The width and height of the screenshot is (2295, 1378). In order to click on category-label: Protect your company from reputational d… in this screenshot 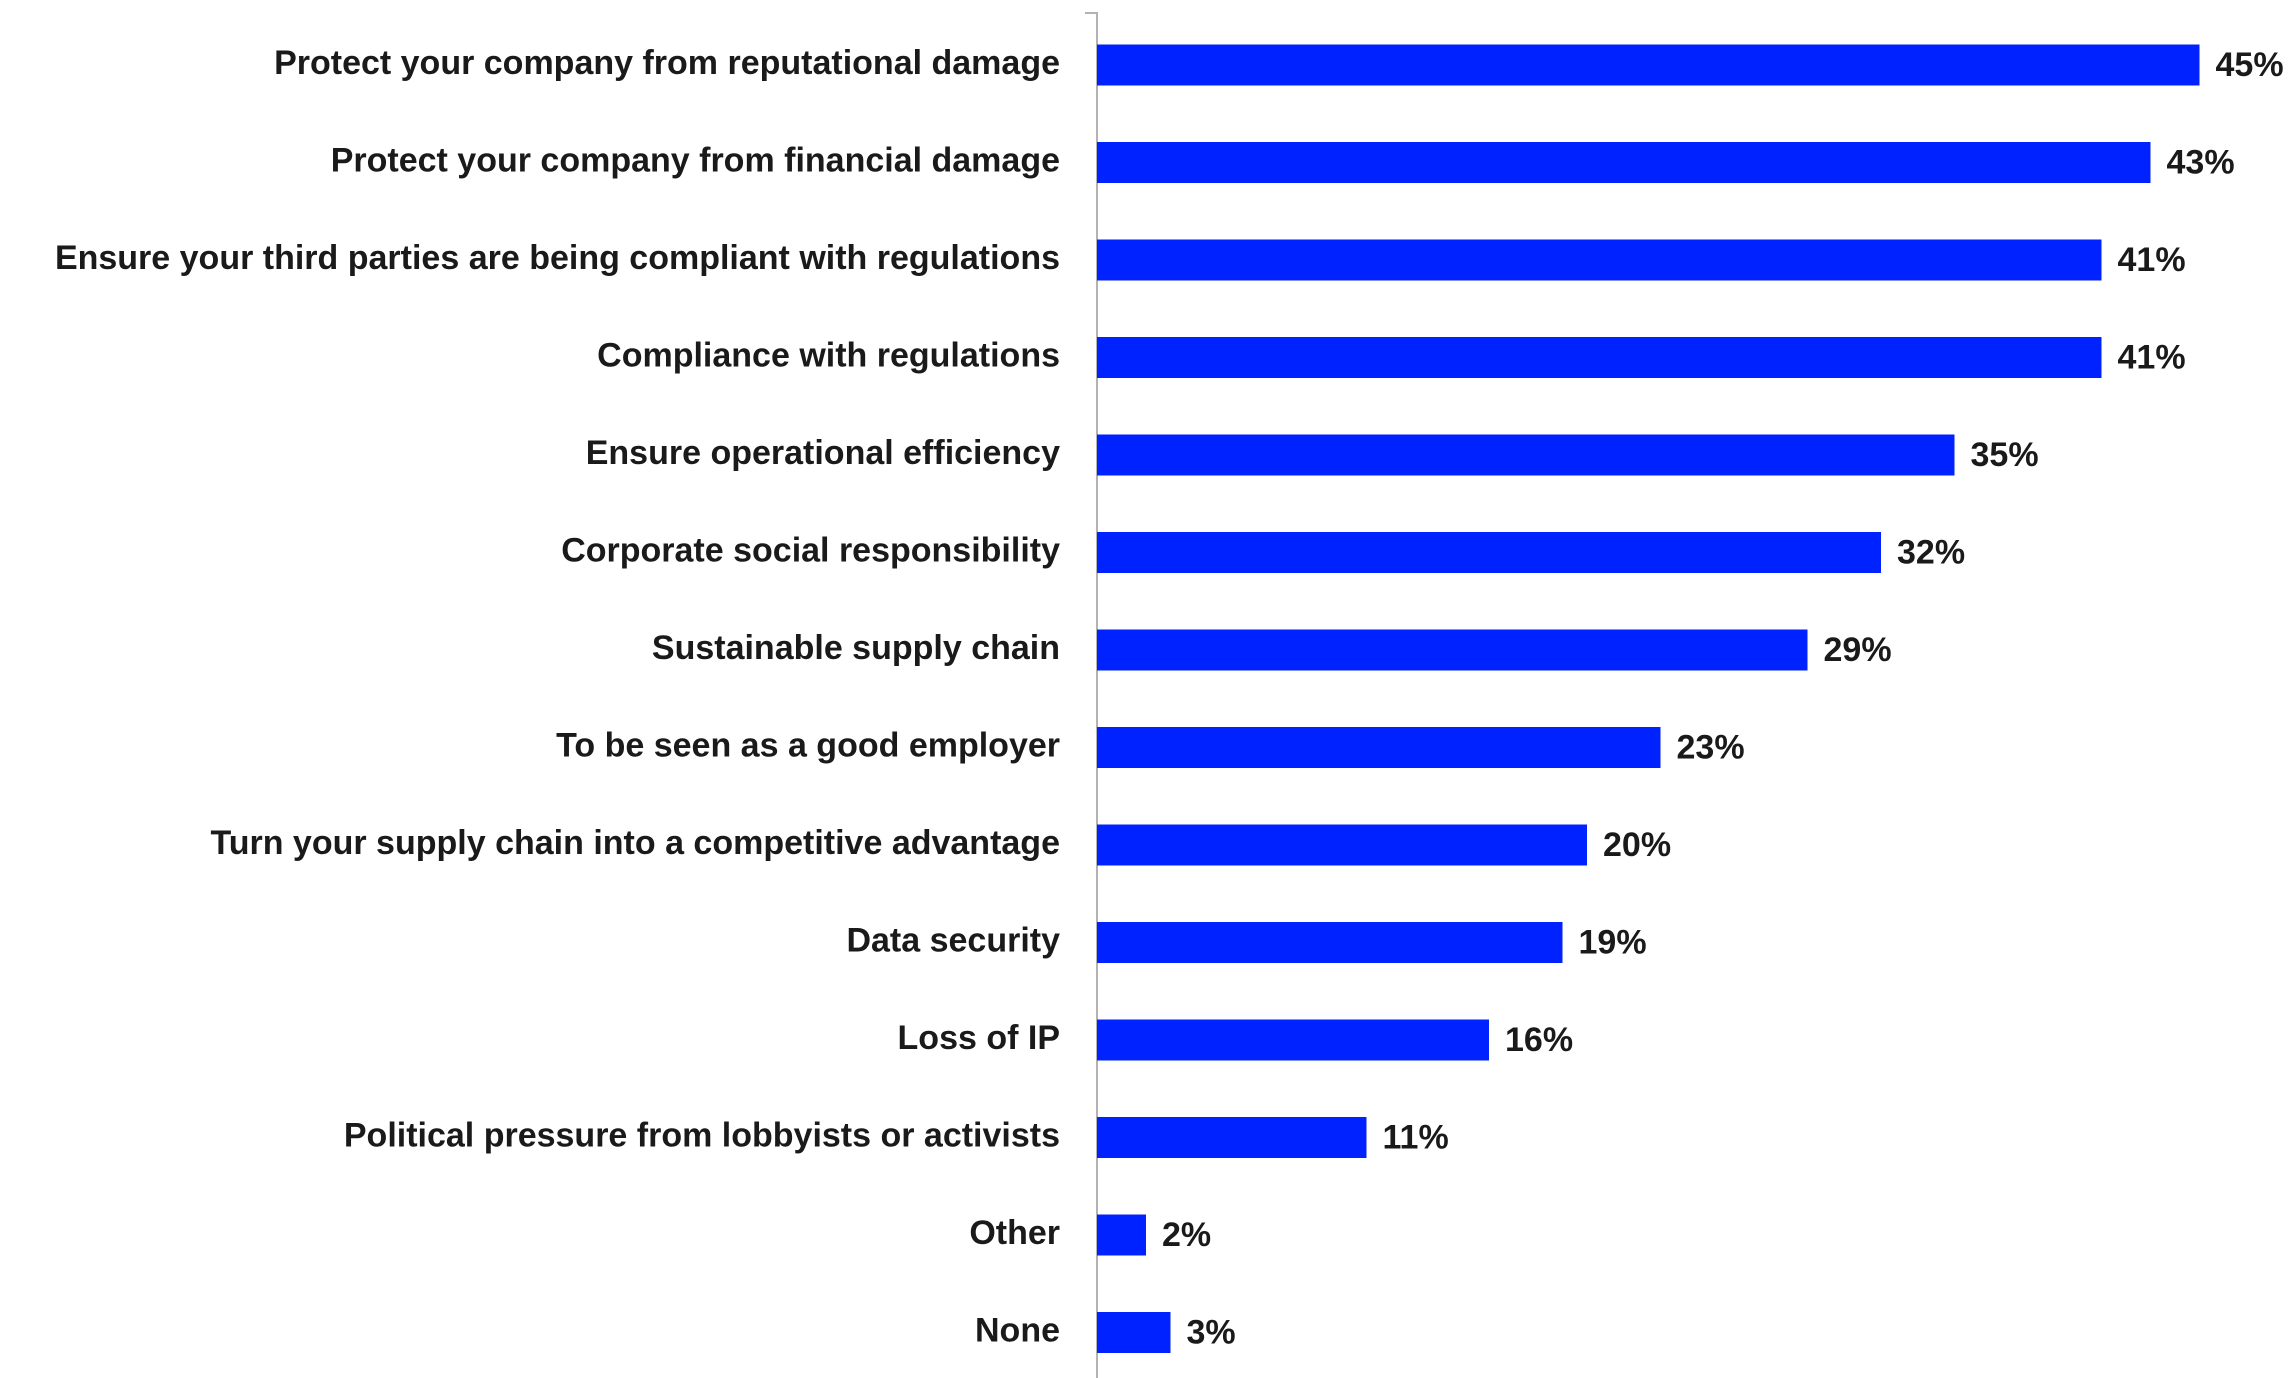, I will do `click(667, 63)`.